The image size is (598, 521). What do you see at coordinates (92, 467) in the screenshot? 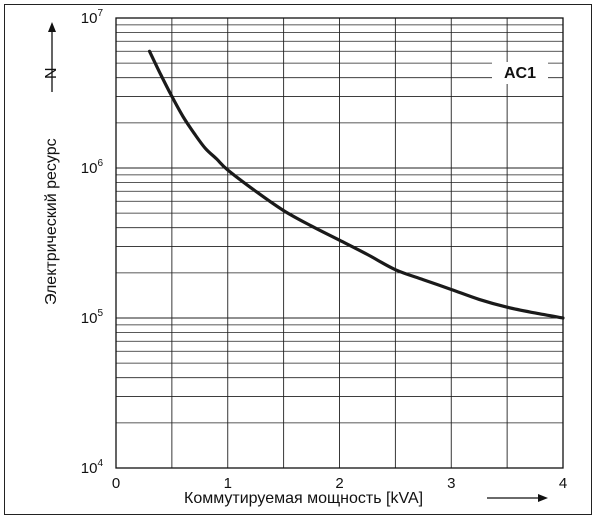
I see `y-tick-label: 10⁴` at bounding box center [92, 467].